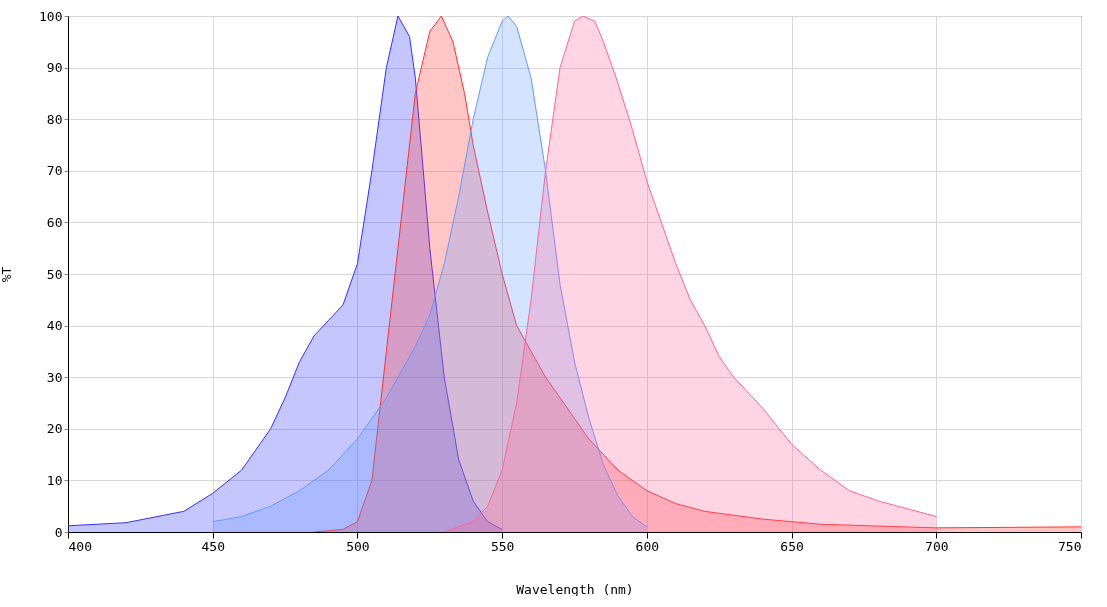 The image size is (1107, 607). What do you see at coordinates (54, 119) in the screenshot?
I see `y-tick-label: 80` at bounding box center [54, 119].